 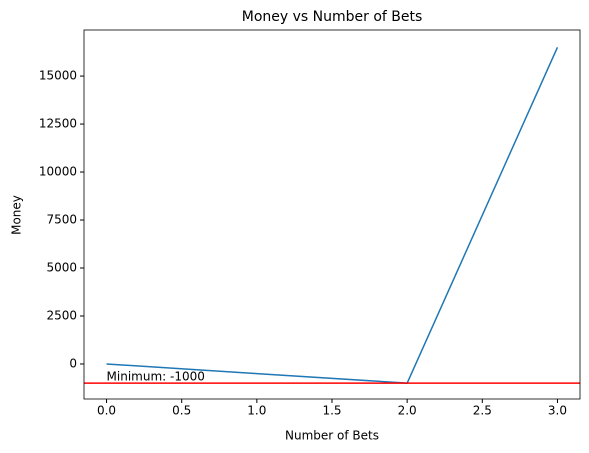 I want to click on annotation: Minimum: -1000, so click(x=156, y=377).